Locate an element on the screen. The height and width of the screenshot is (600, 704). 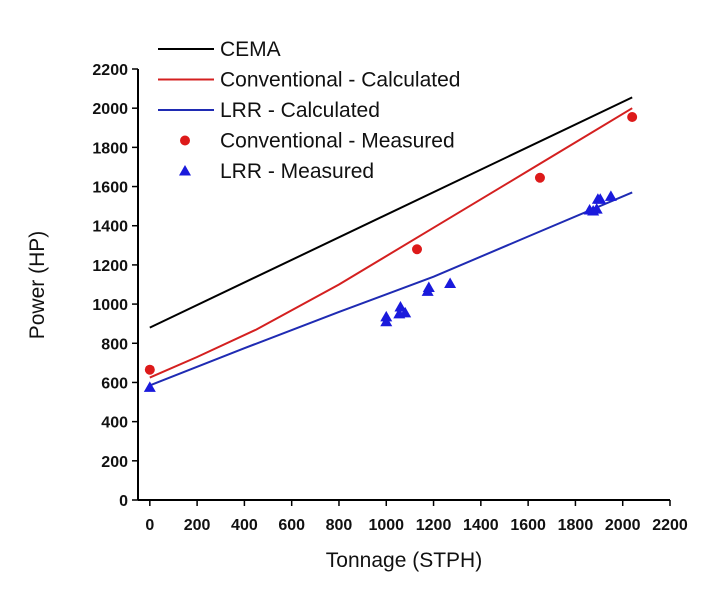
legend-item: LRR - Measured is located at coordinates (276, 171).